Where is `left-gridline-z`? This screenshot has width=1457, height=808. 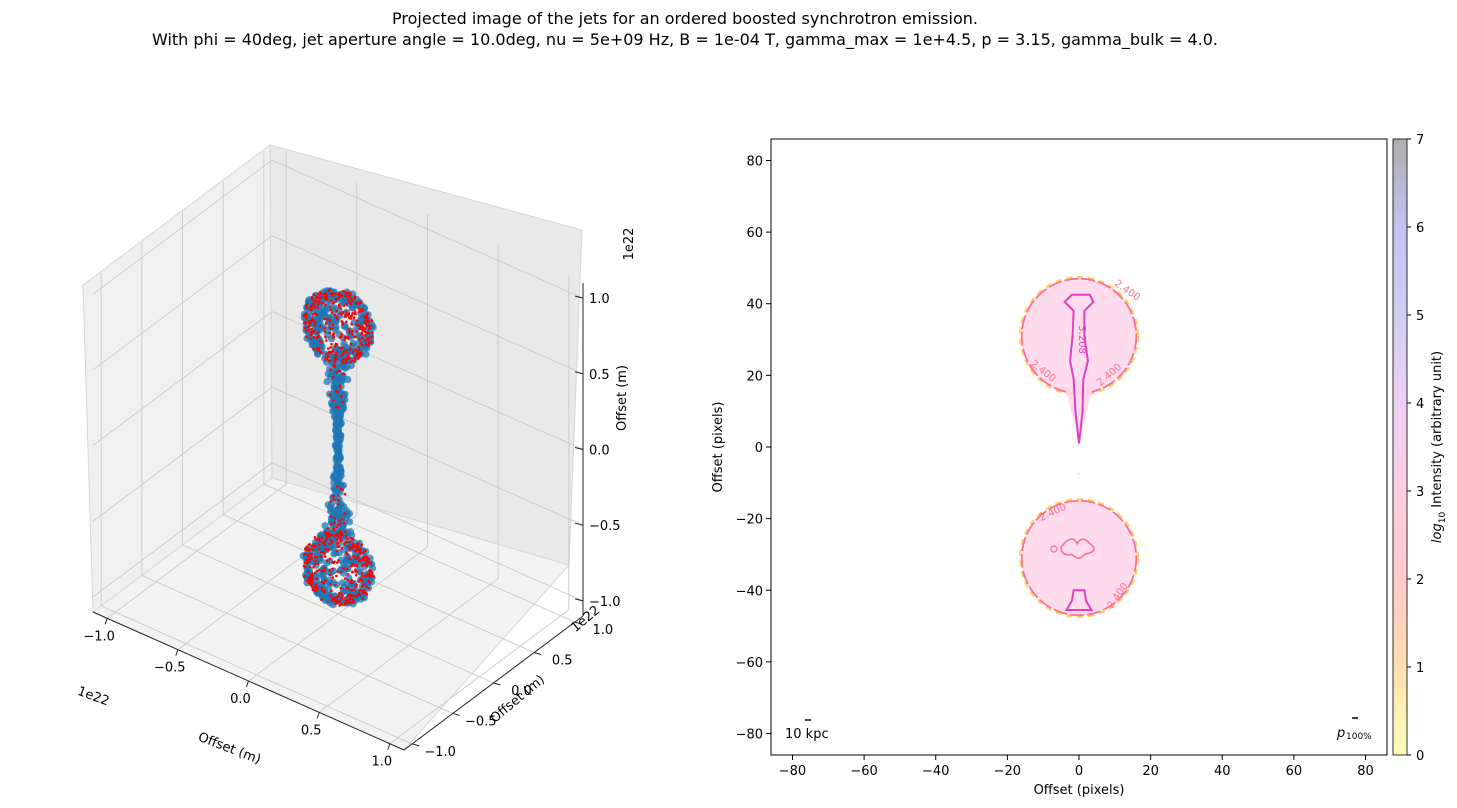
left-gridline-z is located at coordinates (182, 227).